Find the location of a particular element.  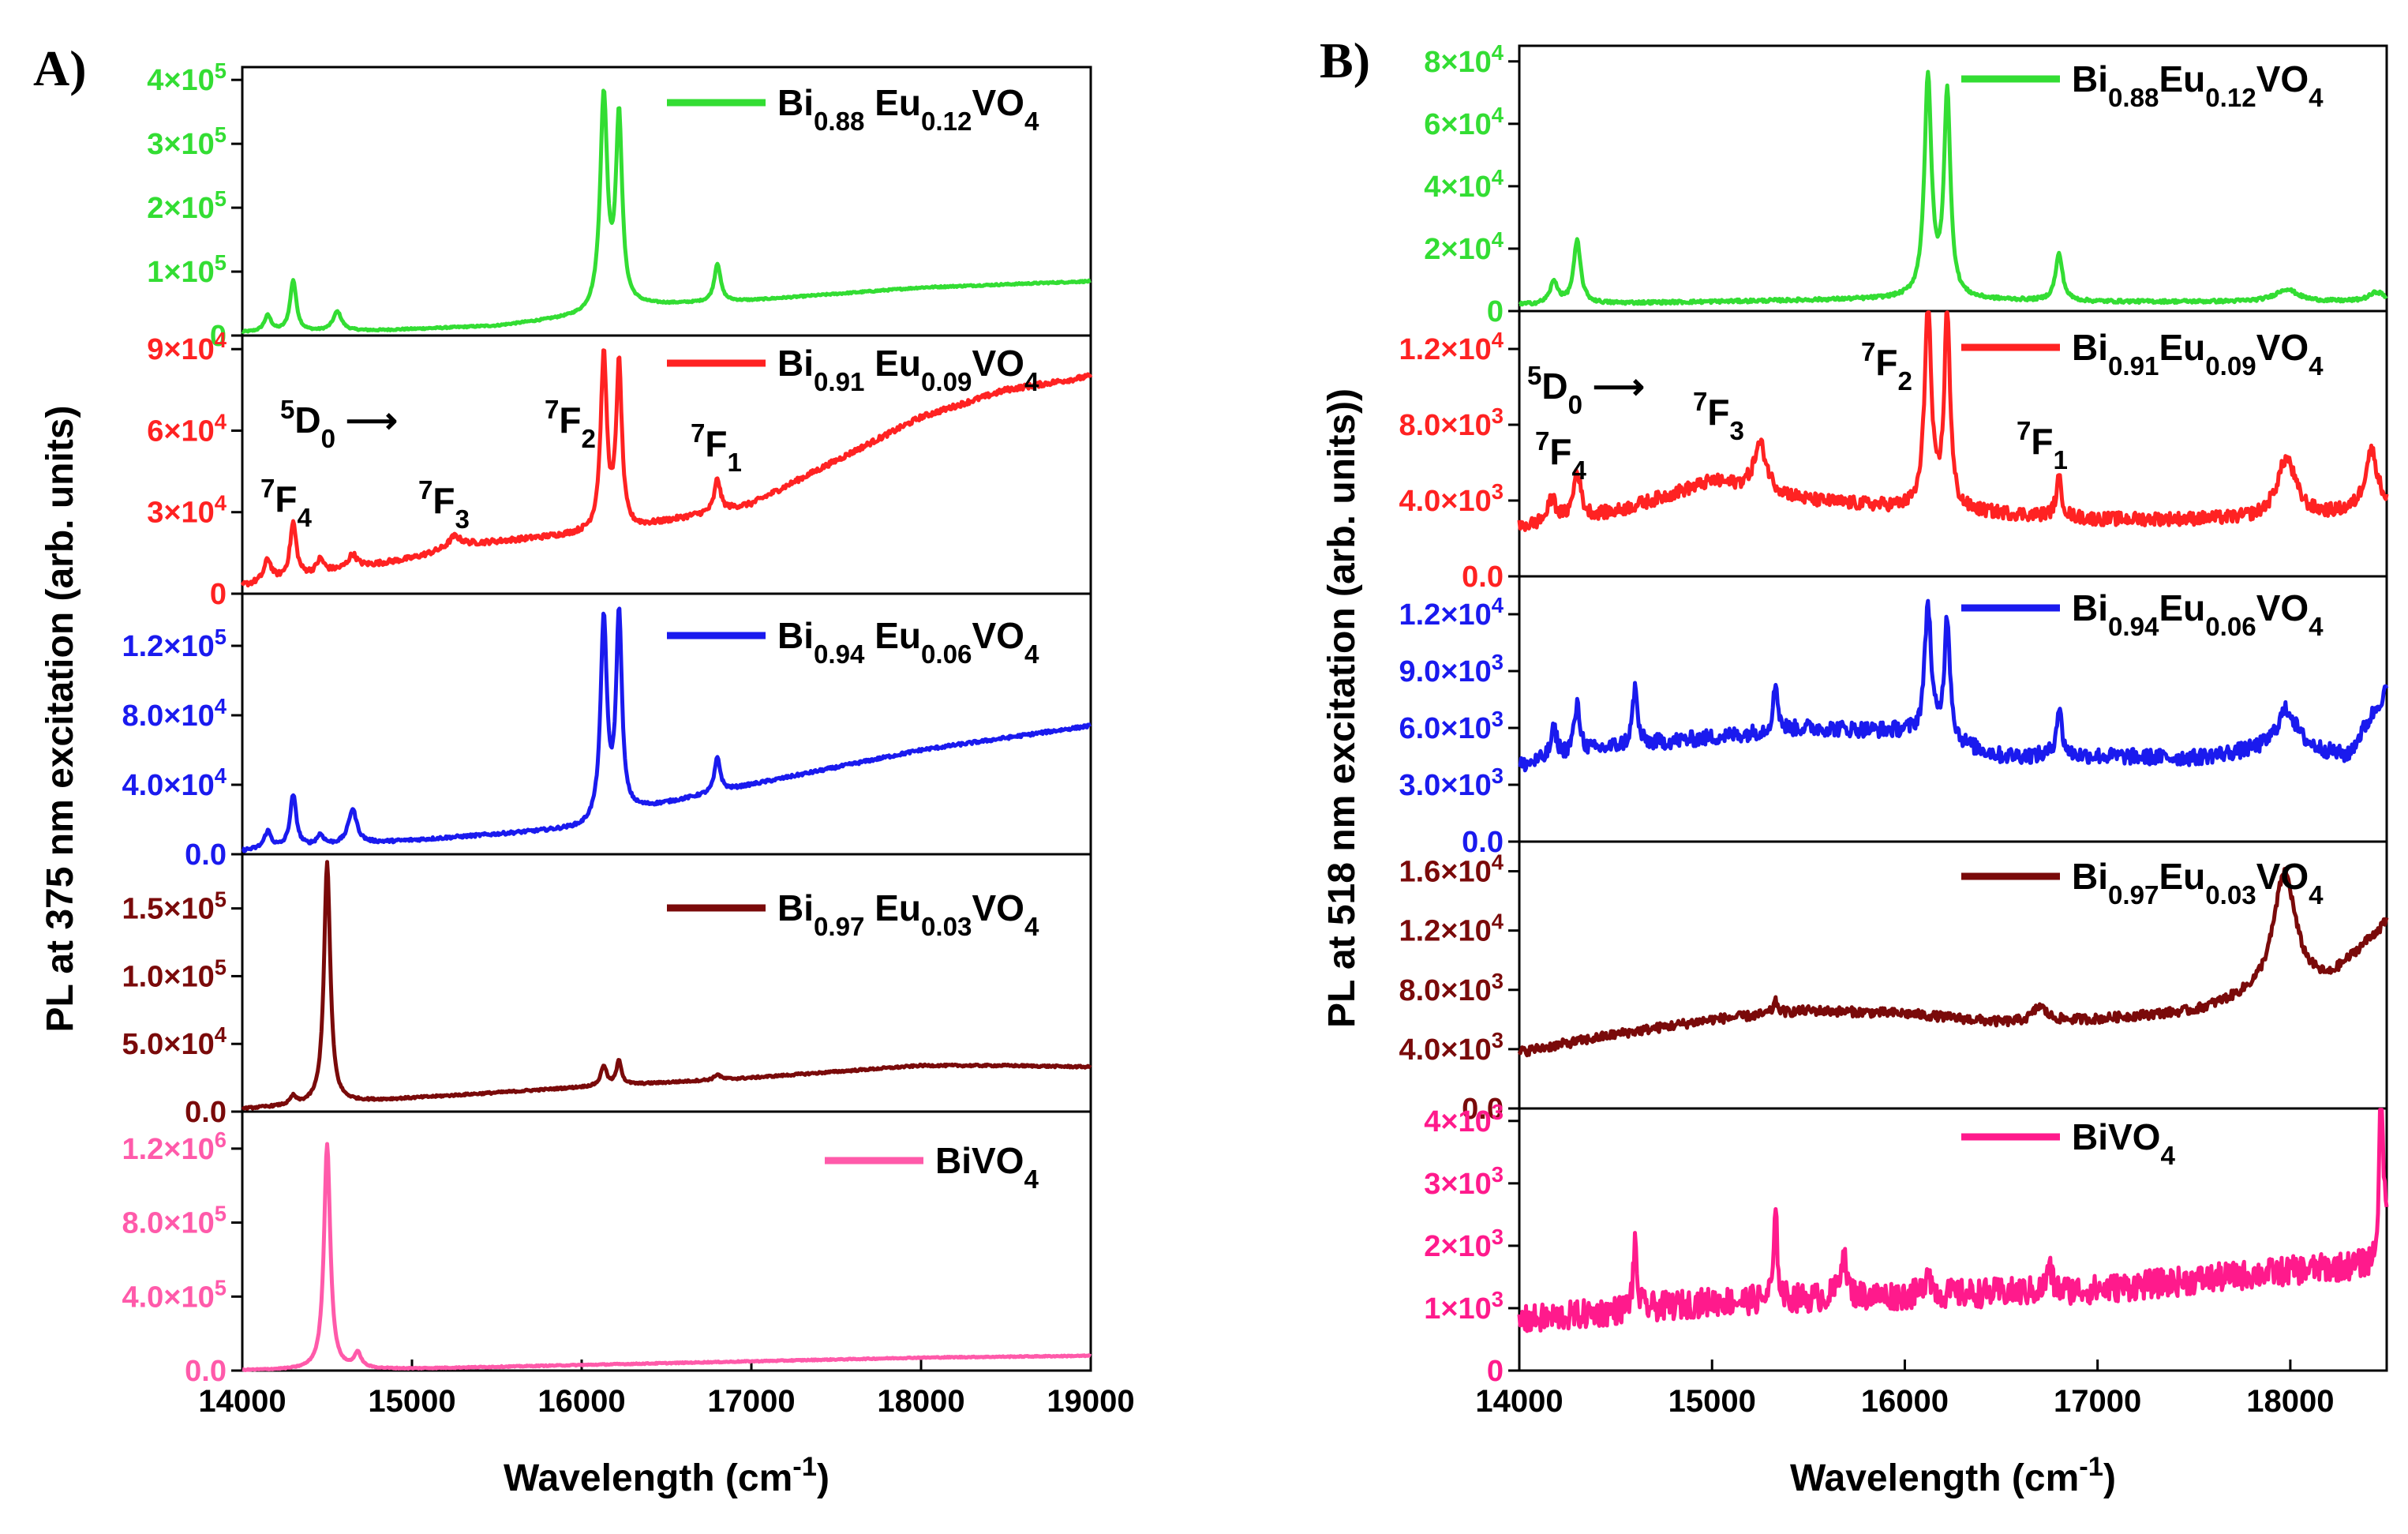

subplot-3: 0.0 4.0×10⁴ 8.0×10⁴ 1.2×10⁵ Bi0.94 Eu0.06VO4 is located at coordinates (607, 732).